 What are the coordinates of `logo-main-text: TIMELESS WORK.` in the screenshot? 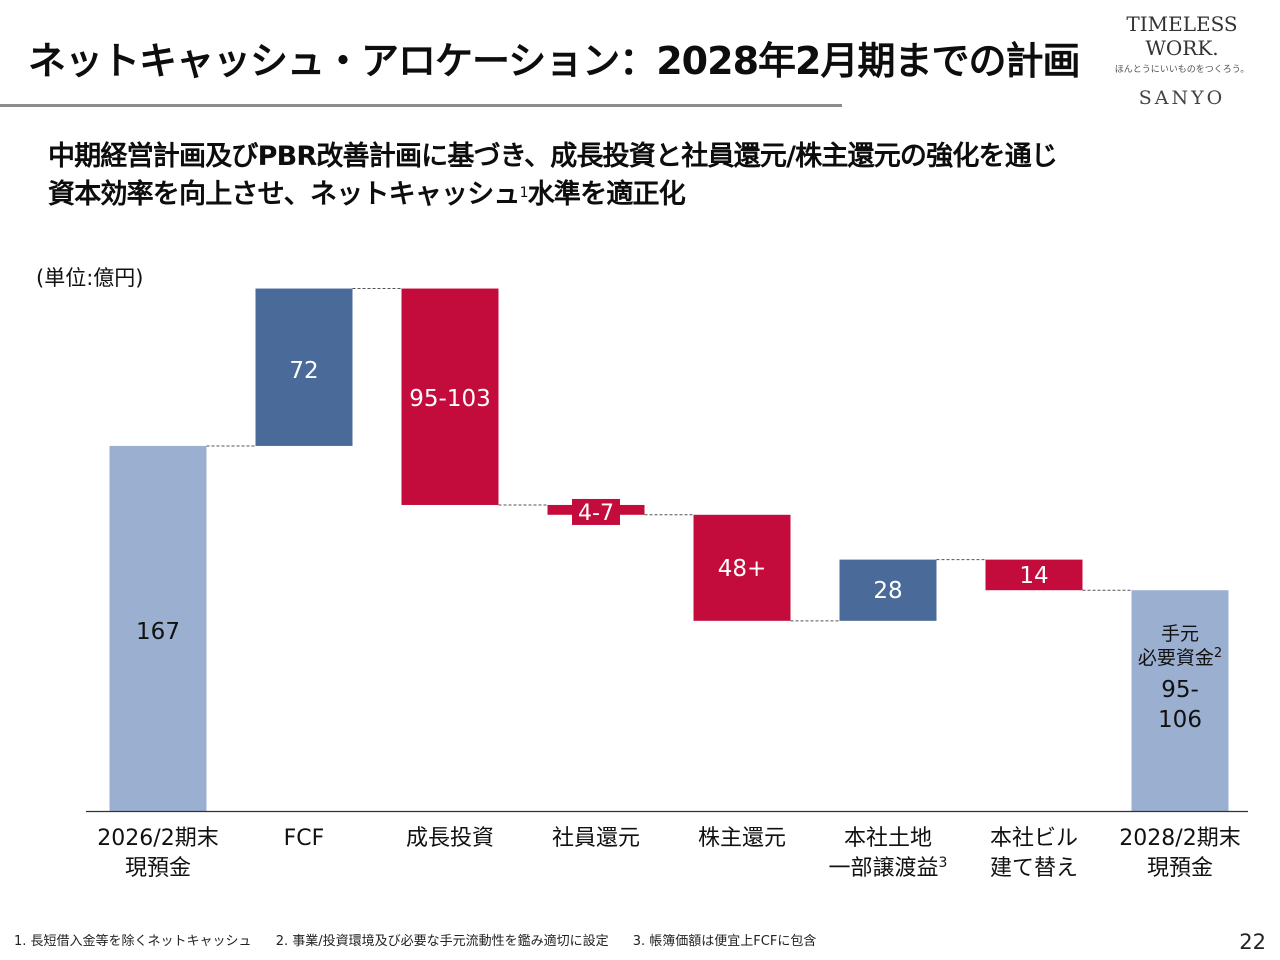 It's located at (1182, 36).